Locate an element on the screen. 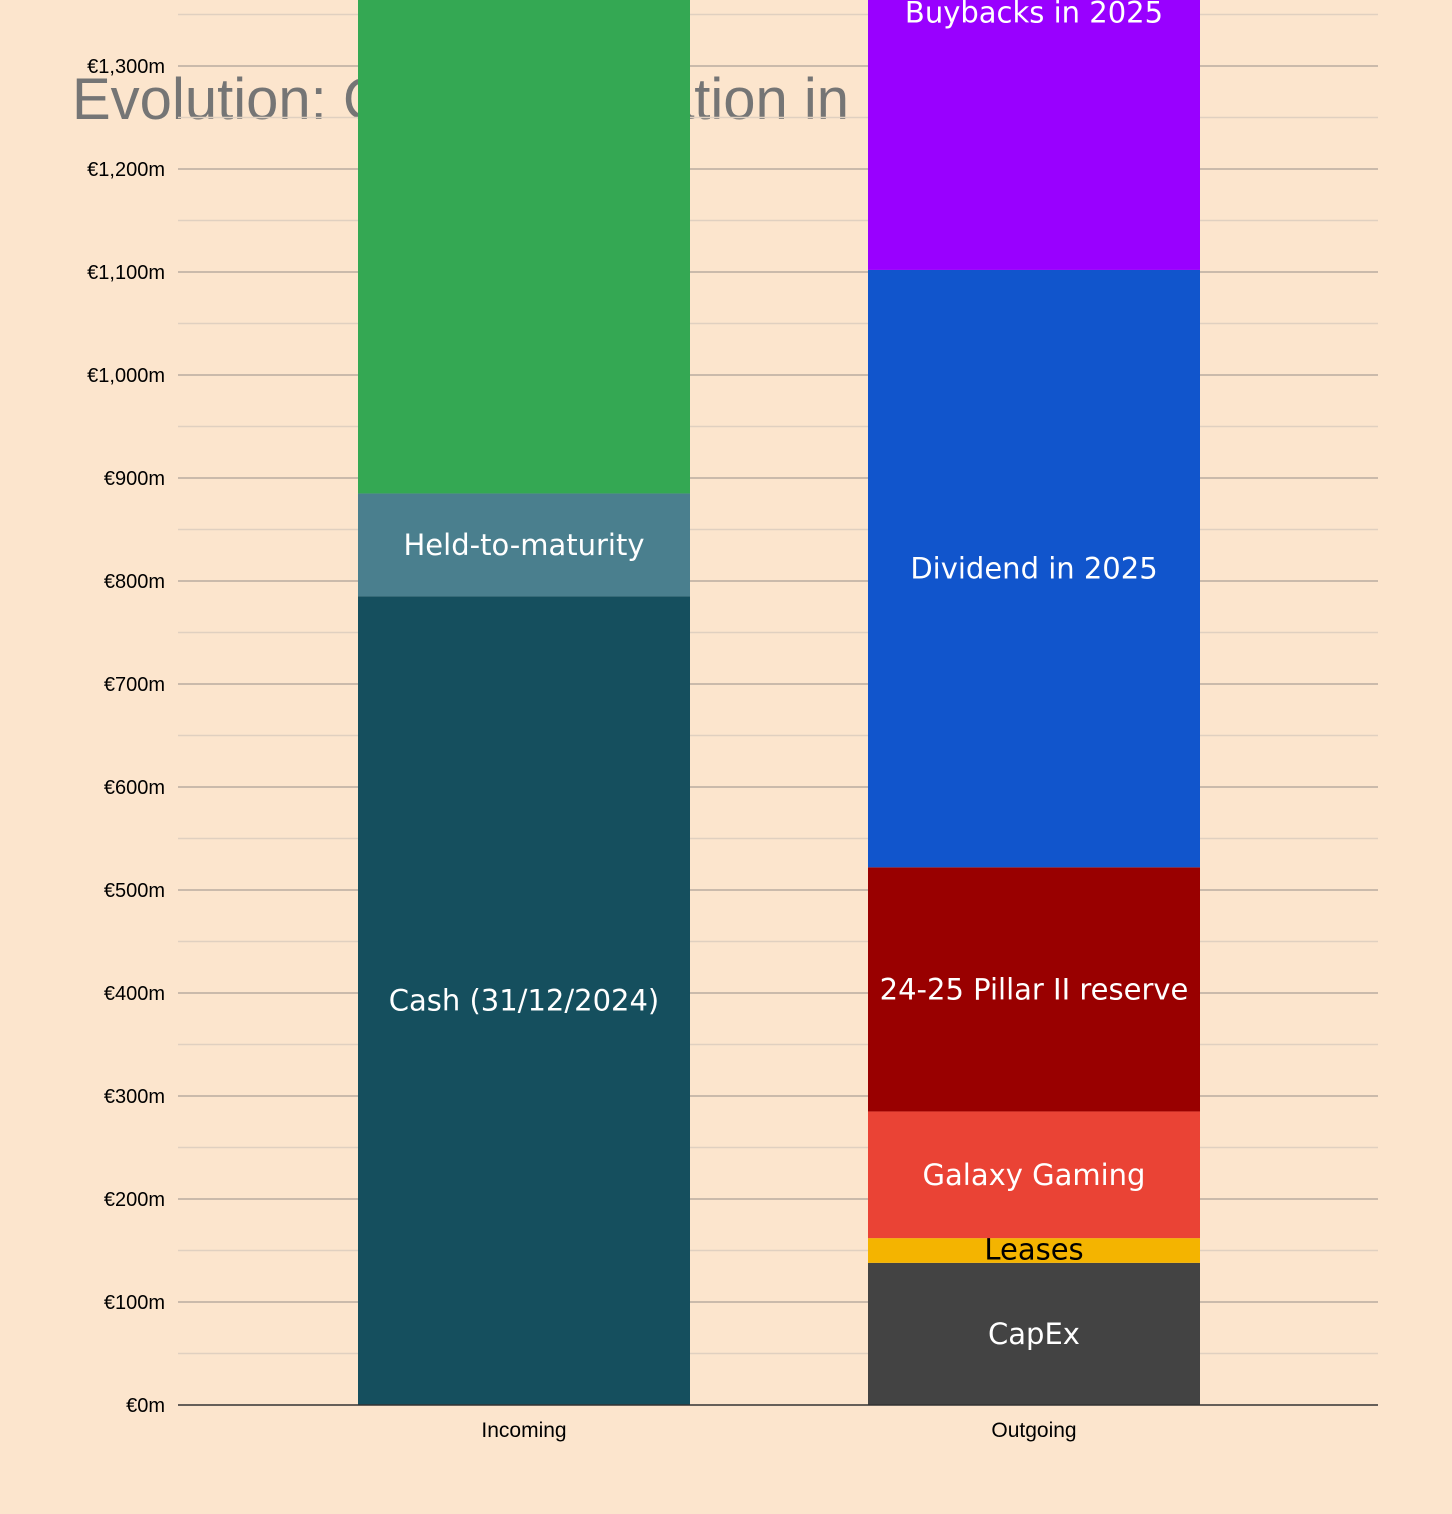 This screenshot has width=1452, height=1514. segment-label: Galaxy Gaming is located at coordinates (1034, 1175).